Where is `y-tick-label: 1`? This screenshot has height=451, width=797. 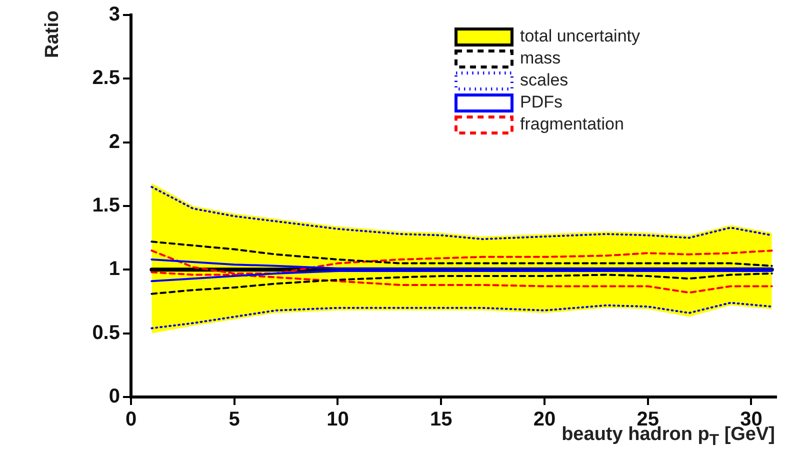
y-tick-label: 1 is located at coordinates (114, 269).